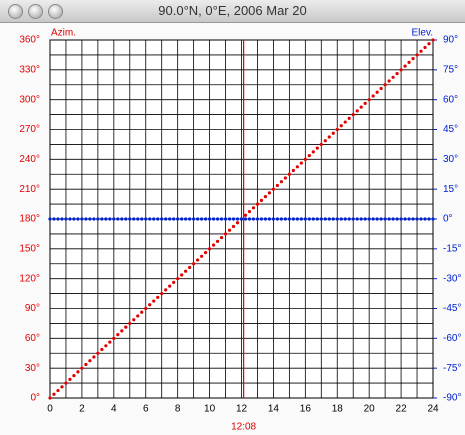  What do you see at coordinates (452, 338) in the screenshot?
I see `y2-tick-label: -60°` at bounding box center [452, 338].